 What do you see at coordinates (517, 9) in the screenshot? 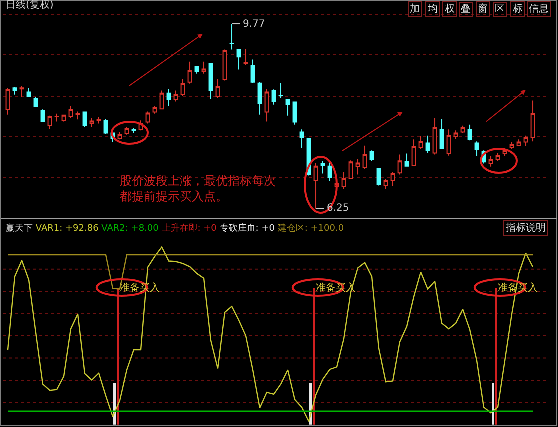
I see `text: 标` at bounding box center [517, 9].